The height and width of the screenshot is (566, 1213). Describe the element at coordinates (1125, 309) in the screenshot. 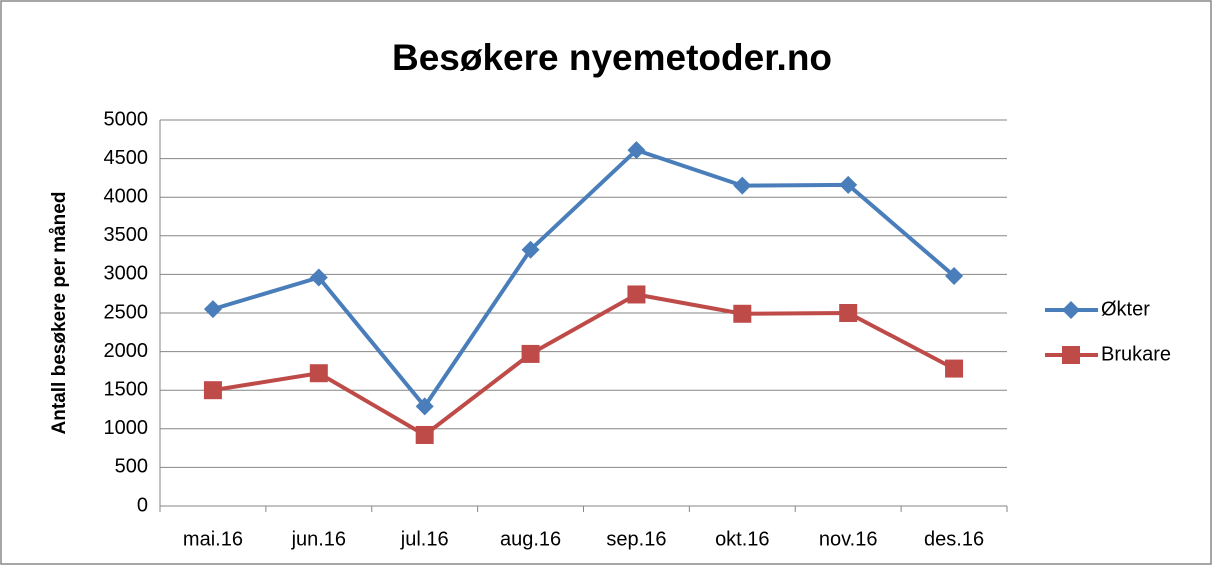

I see `legend-label: Økter` at that location.